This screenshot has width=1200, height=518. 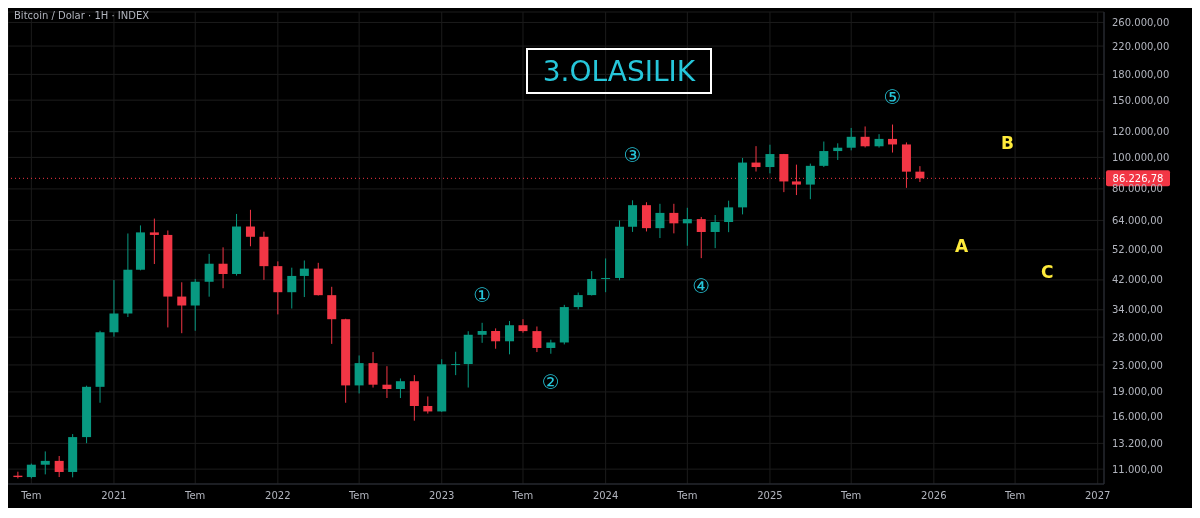 I want to click on annotation: A, so click(x=962, y=246).